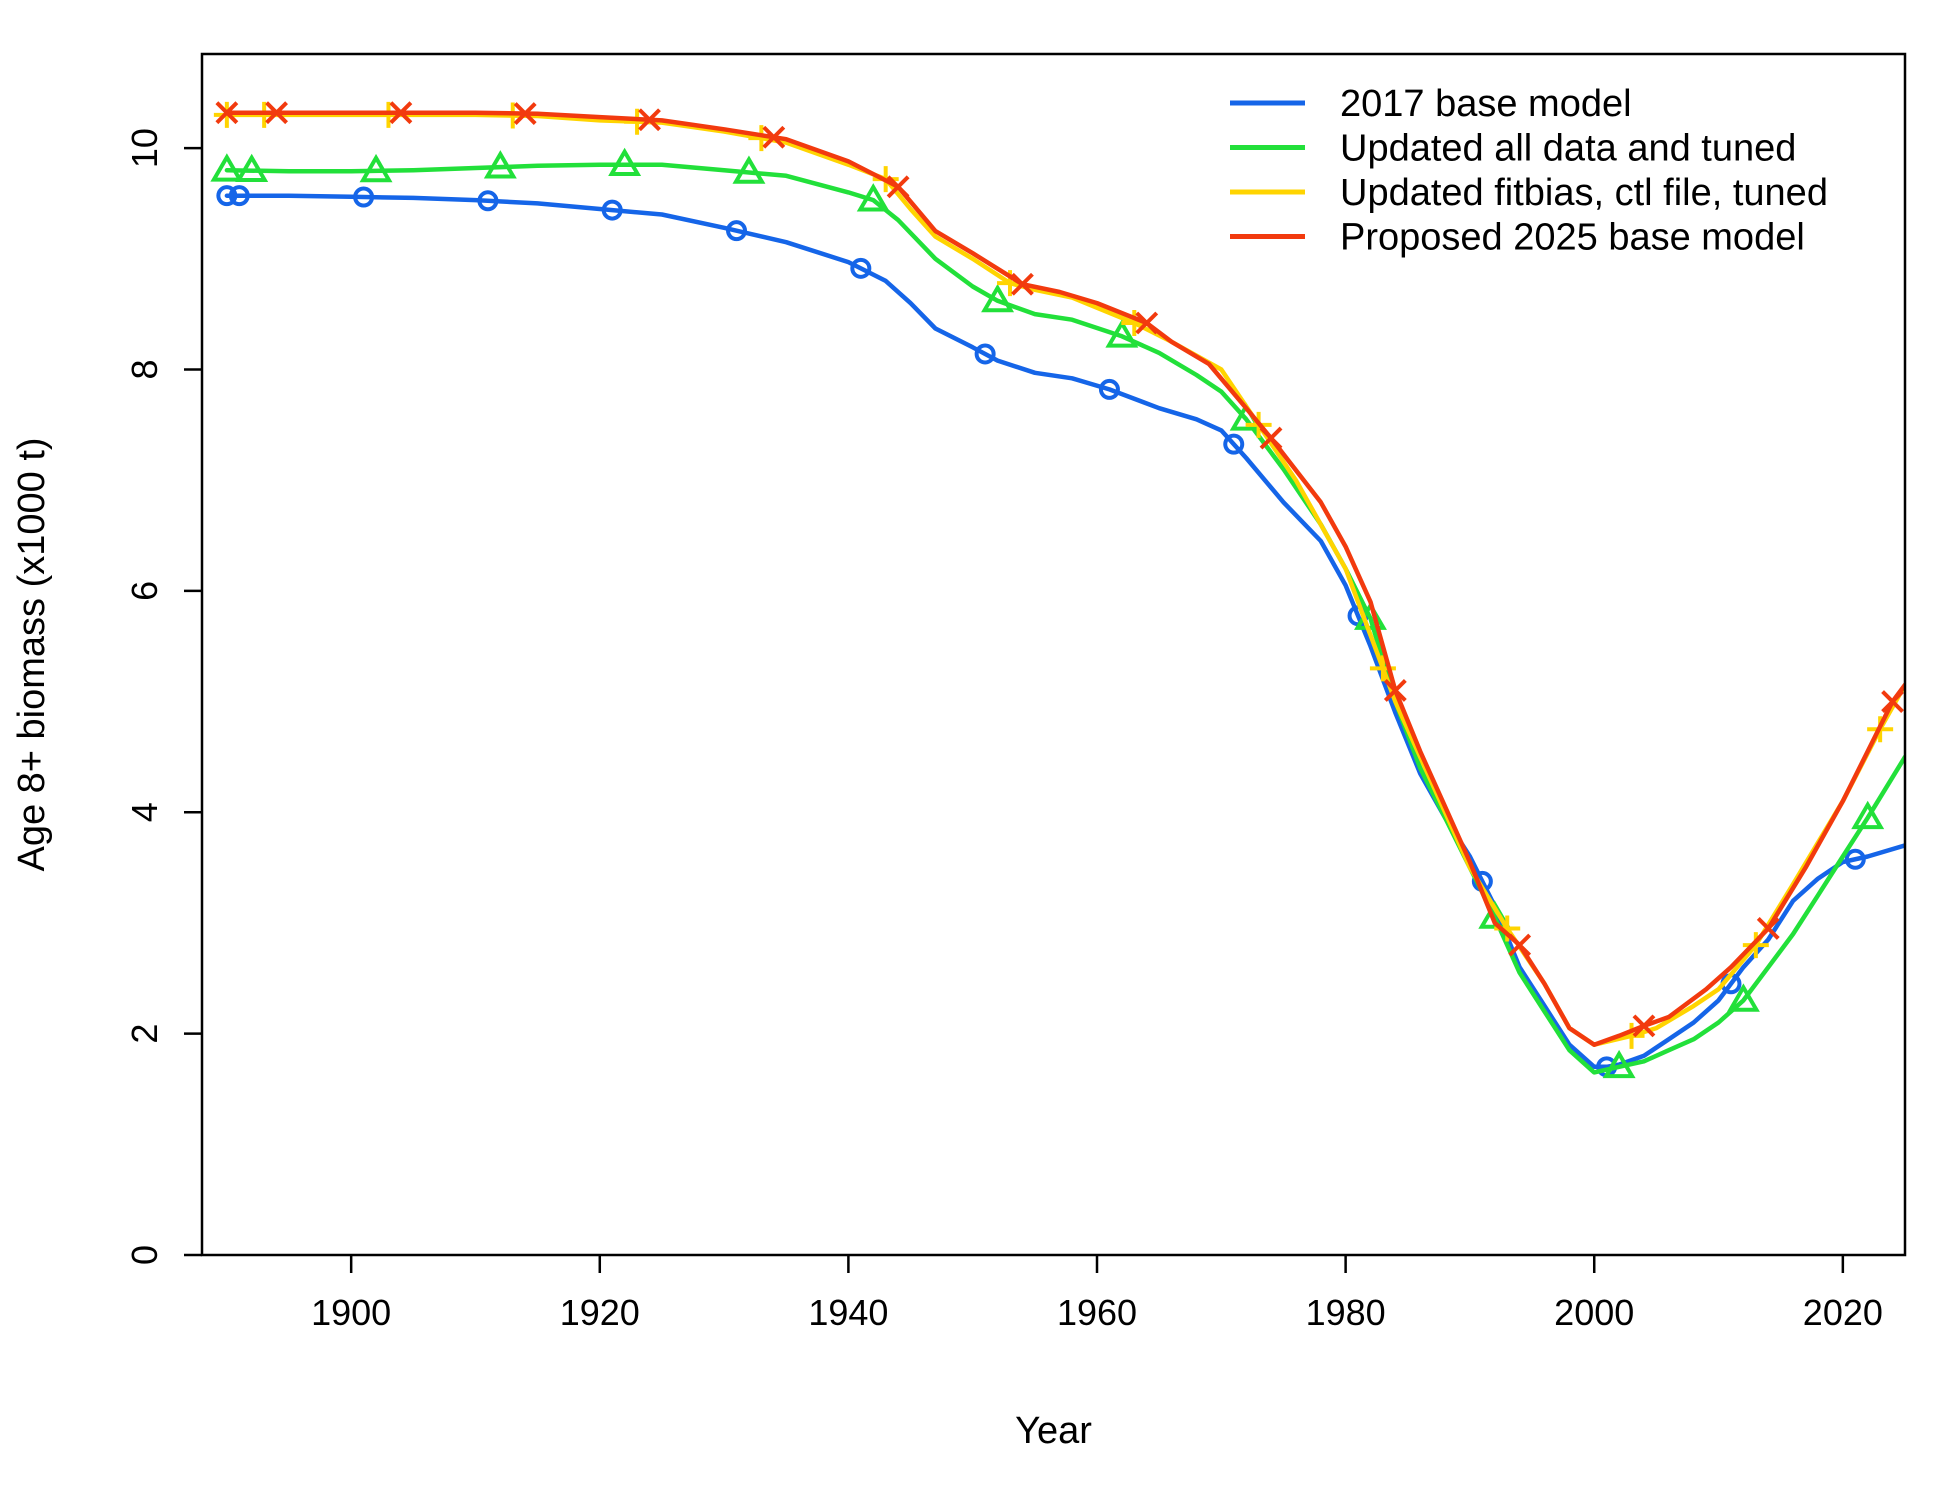 The image size is (1950, 1500). What do you see at coordinates (1584, 193) in the screenshot?
I see `legend-label-updated-fitbias-ctl-file-tuned: Updated fitbias, ctl file, tuned` at bounding box center [1584, 193].